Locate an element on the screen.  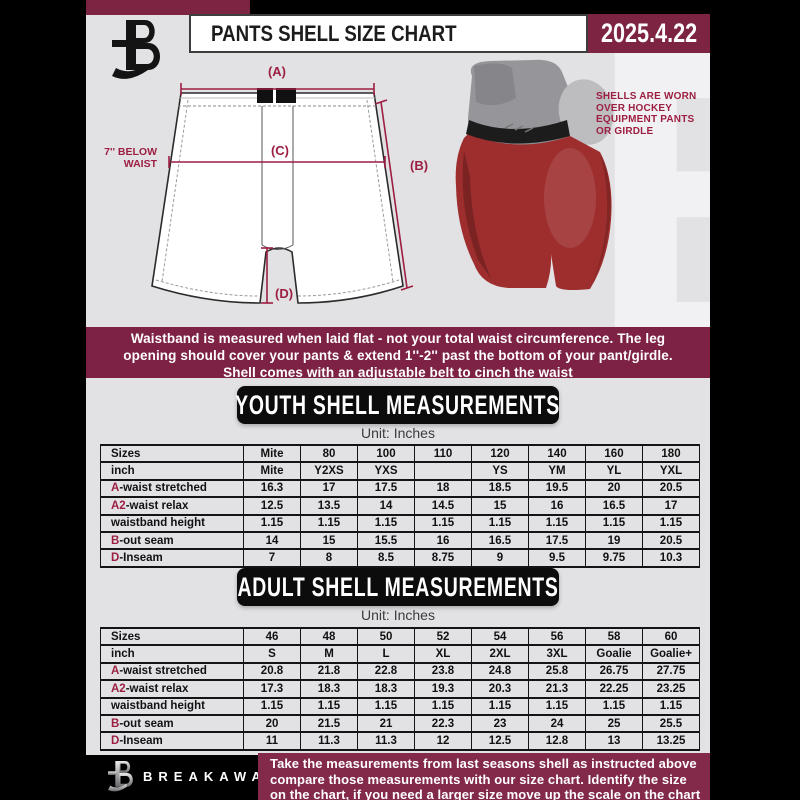
size-cell: XL is located at coordinates (443, 654).